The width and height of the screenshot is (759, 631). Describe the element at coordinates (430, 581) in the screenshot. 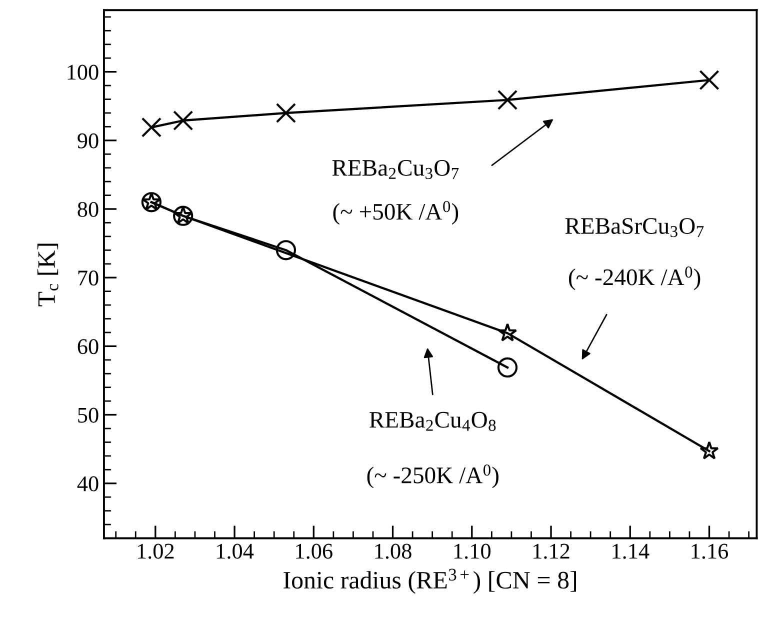

I see `x-axis-title: Ionic radius (RE$^{3+}$) [CN = 8]` at that location.